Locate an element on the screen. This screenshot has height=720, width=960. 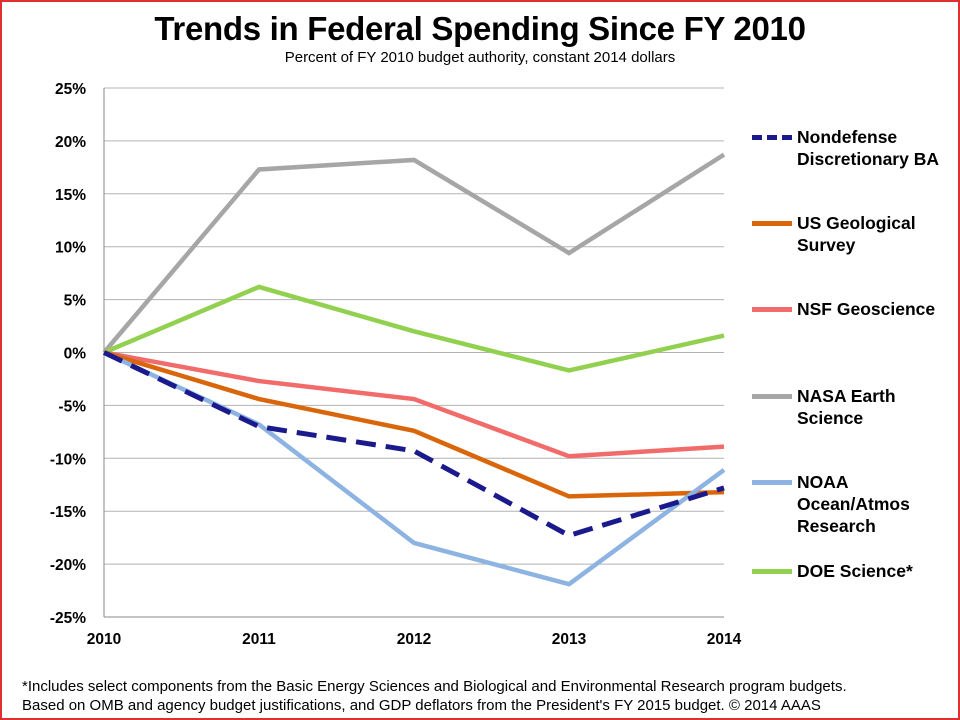
legend-label-usgs: US Geological Survey is located at coordinates (856, 234).